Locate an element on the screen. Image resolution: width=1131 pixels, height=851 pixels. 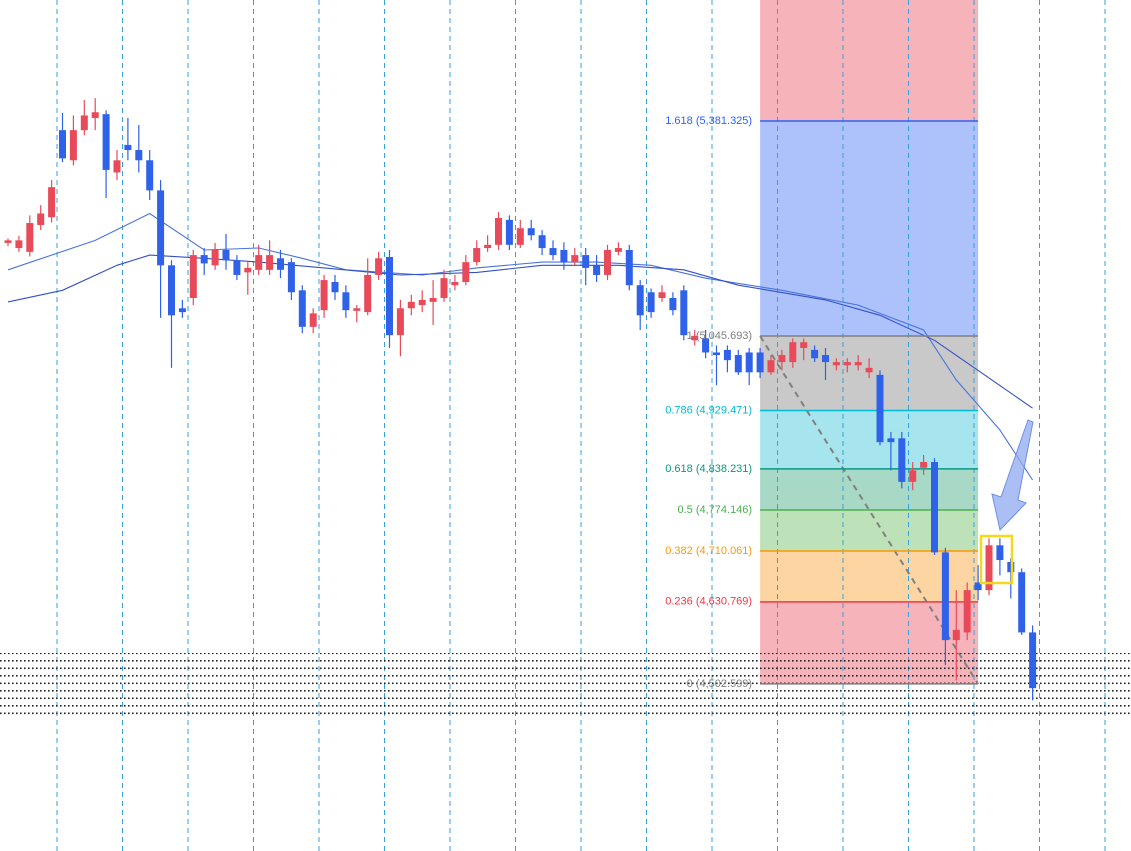
highlight-box is located at coordinates (996, 559).